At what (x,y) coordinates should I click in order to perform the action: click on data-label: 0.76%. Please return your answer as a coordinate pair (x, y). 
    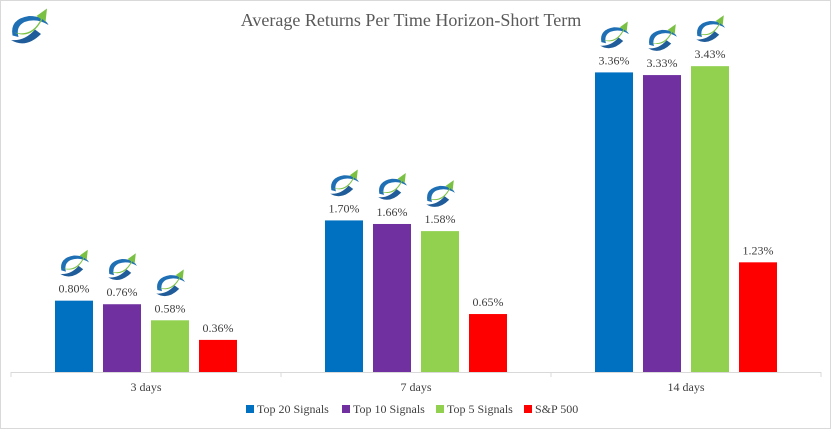
    Looking at the image, I should click on (122, 292).